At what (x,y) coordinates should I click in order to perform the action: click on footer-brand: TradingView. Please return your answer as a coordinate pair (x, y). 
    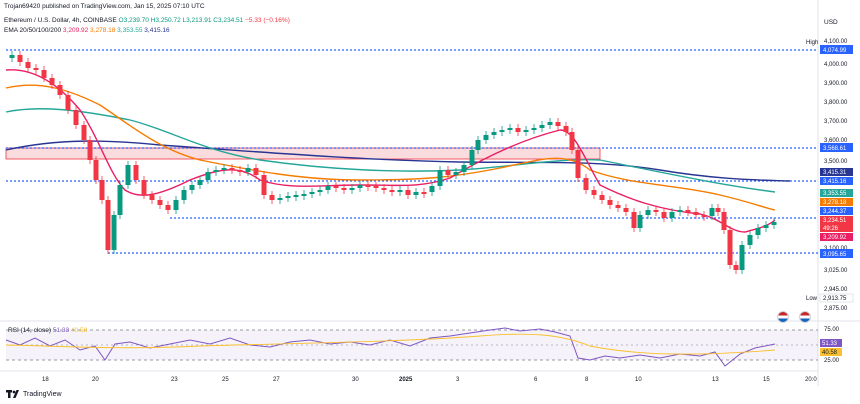
    Looking at the image, I should click on (42, 394).